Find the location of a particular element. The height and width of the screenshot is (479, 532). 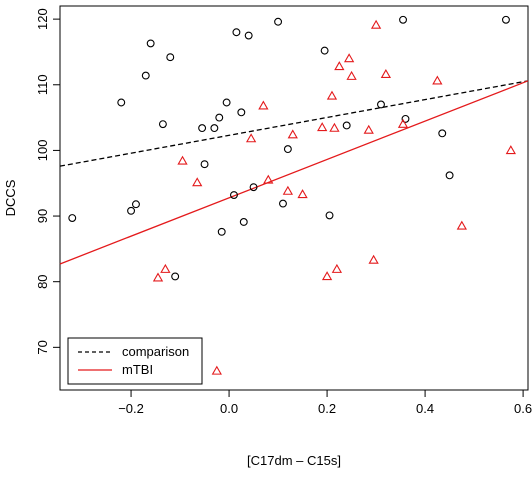

x-tick-label: 0.6 is located at coordinates (523, 408).